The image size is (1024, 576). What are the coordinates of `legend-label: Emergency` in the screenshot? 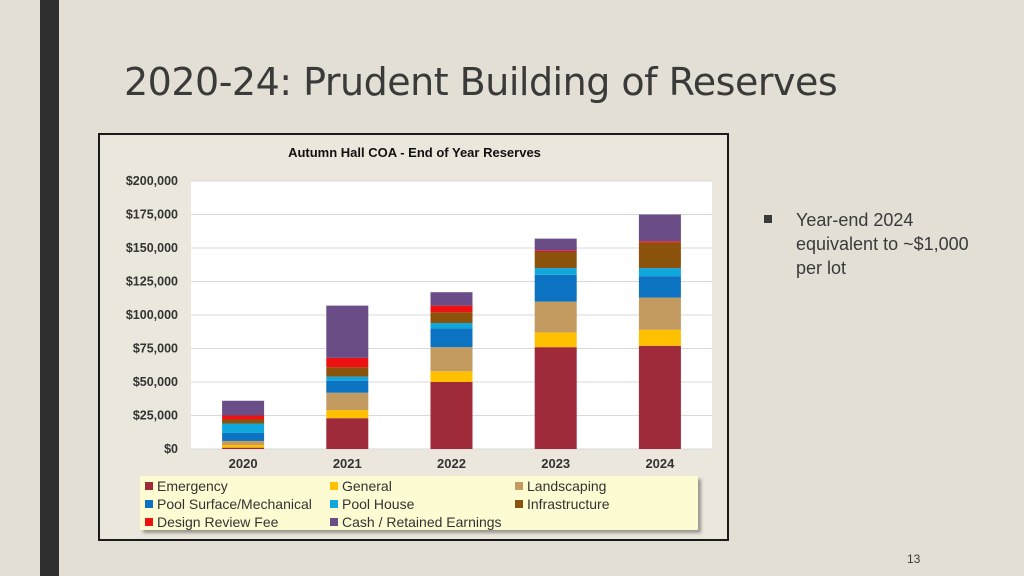 It's located at (192, 486).